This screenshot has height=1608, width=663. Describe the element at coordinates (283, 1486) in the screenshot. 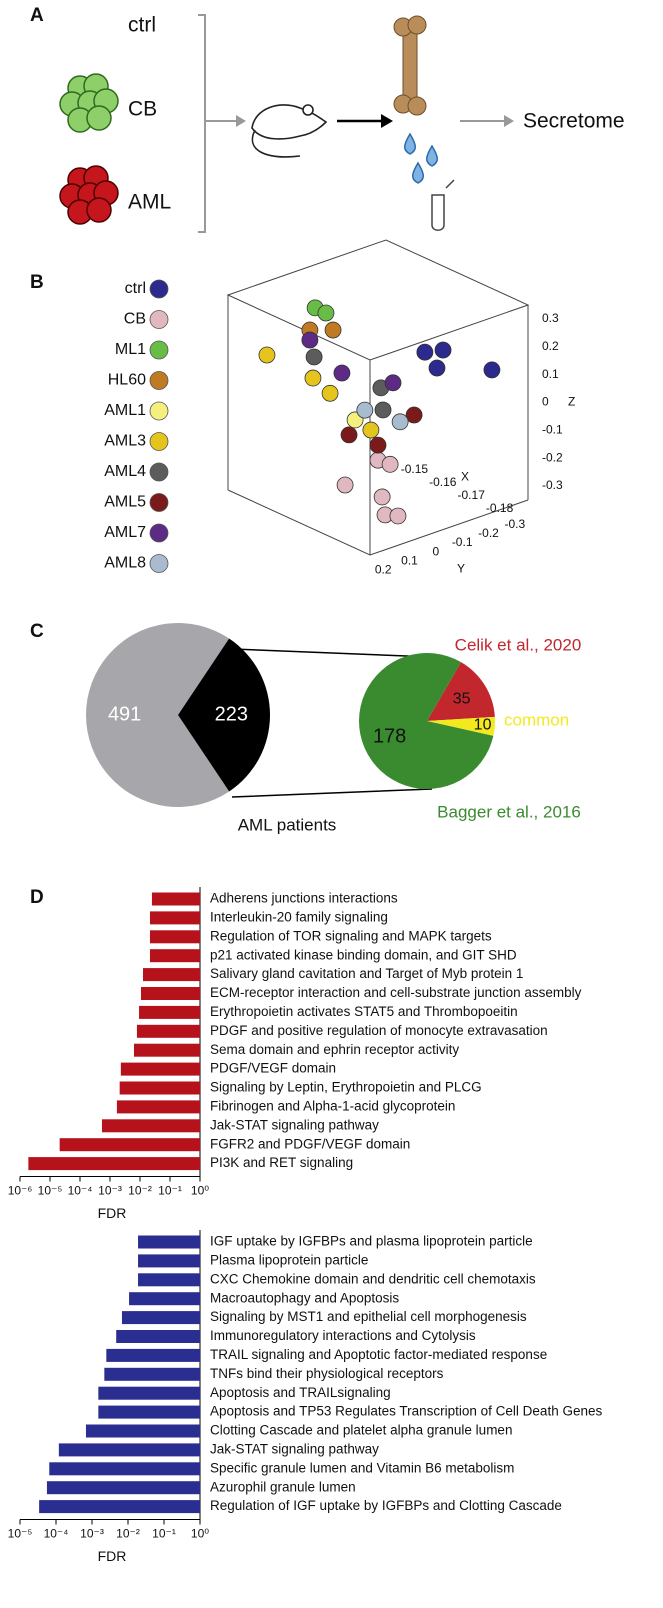

I see `bar-label: Azurophil granule lumen` at that location.